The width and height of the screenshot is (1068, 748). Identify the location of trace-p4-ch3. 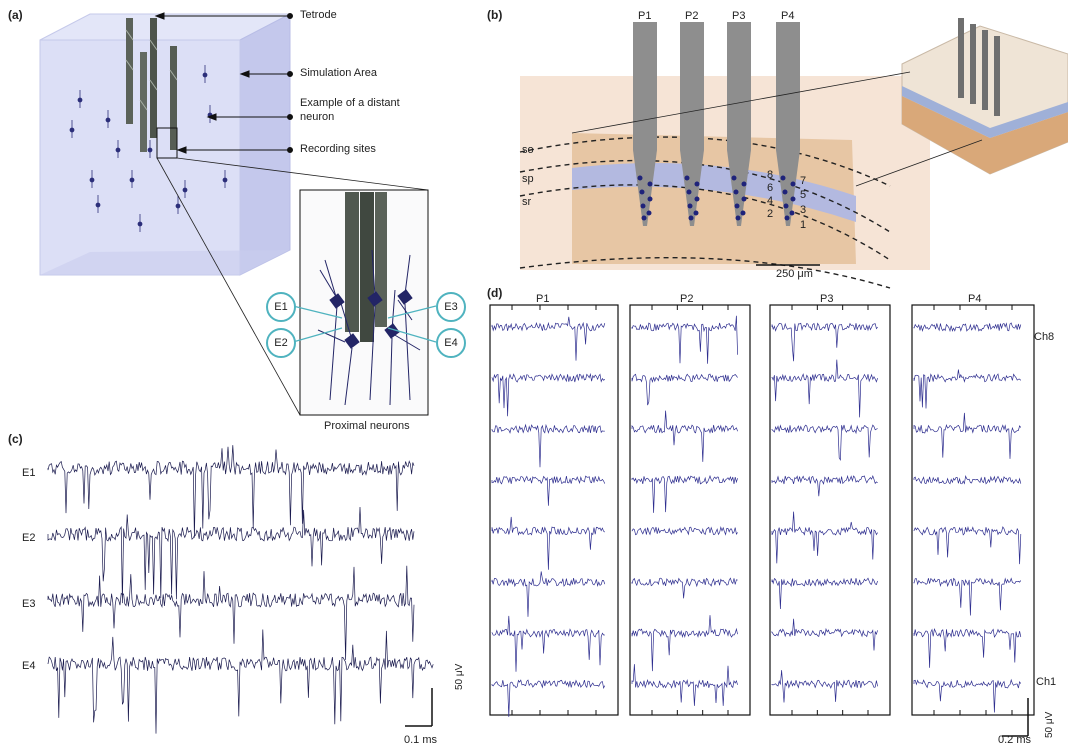
(967, 596).